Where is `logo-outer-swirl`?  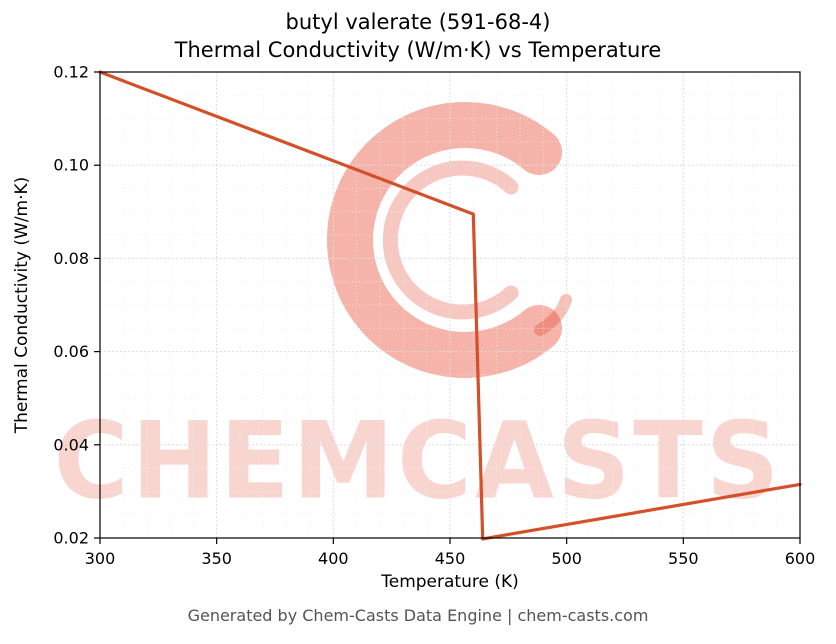 logo-outer-swirl is located at coordinates (444, 240).